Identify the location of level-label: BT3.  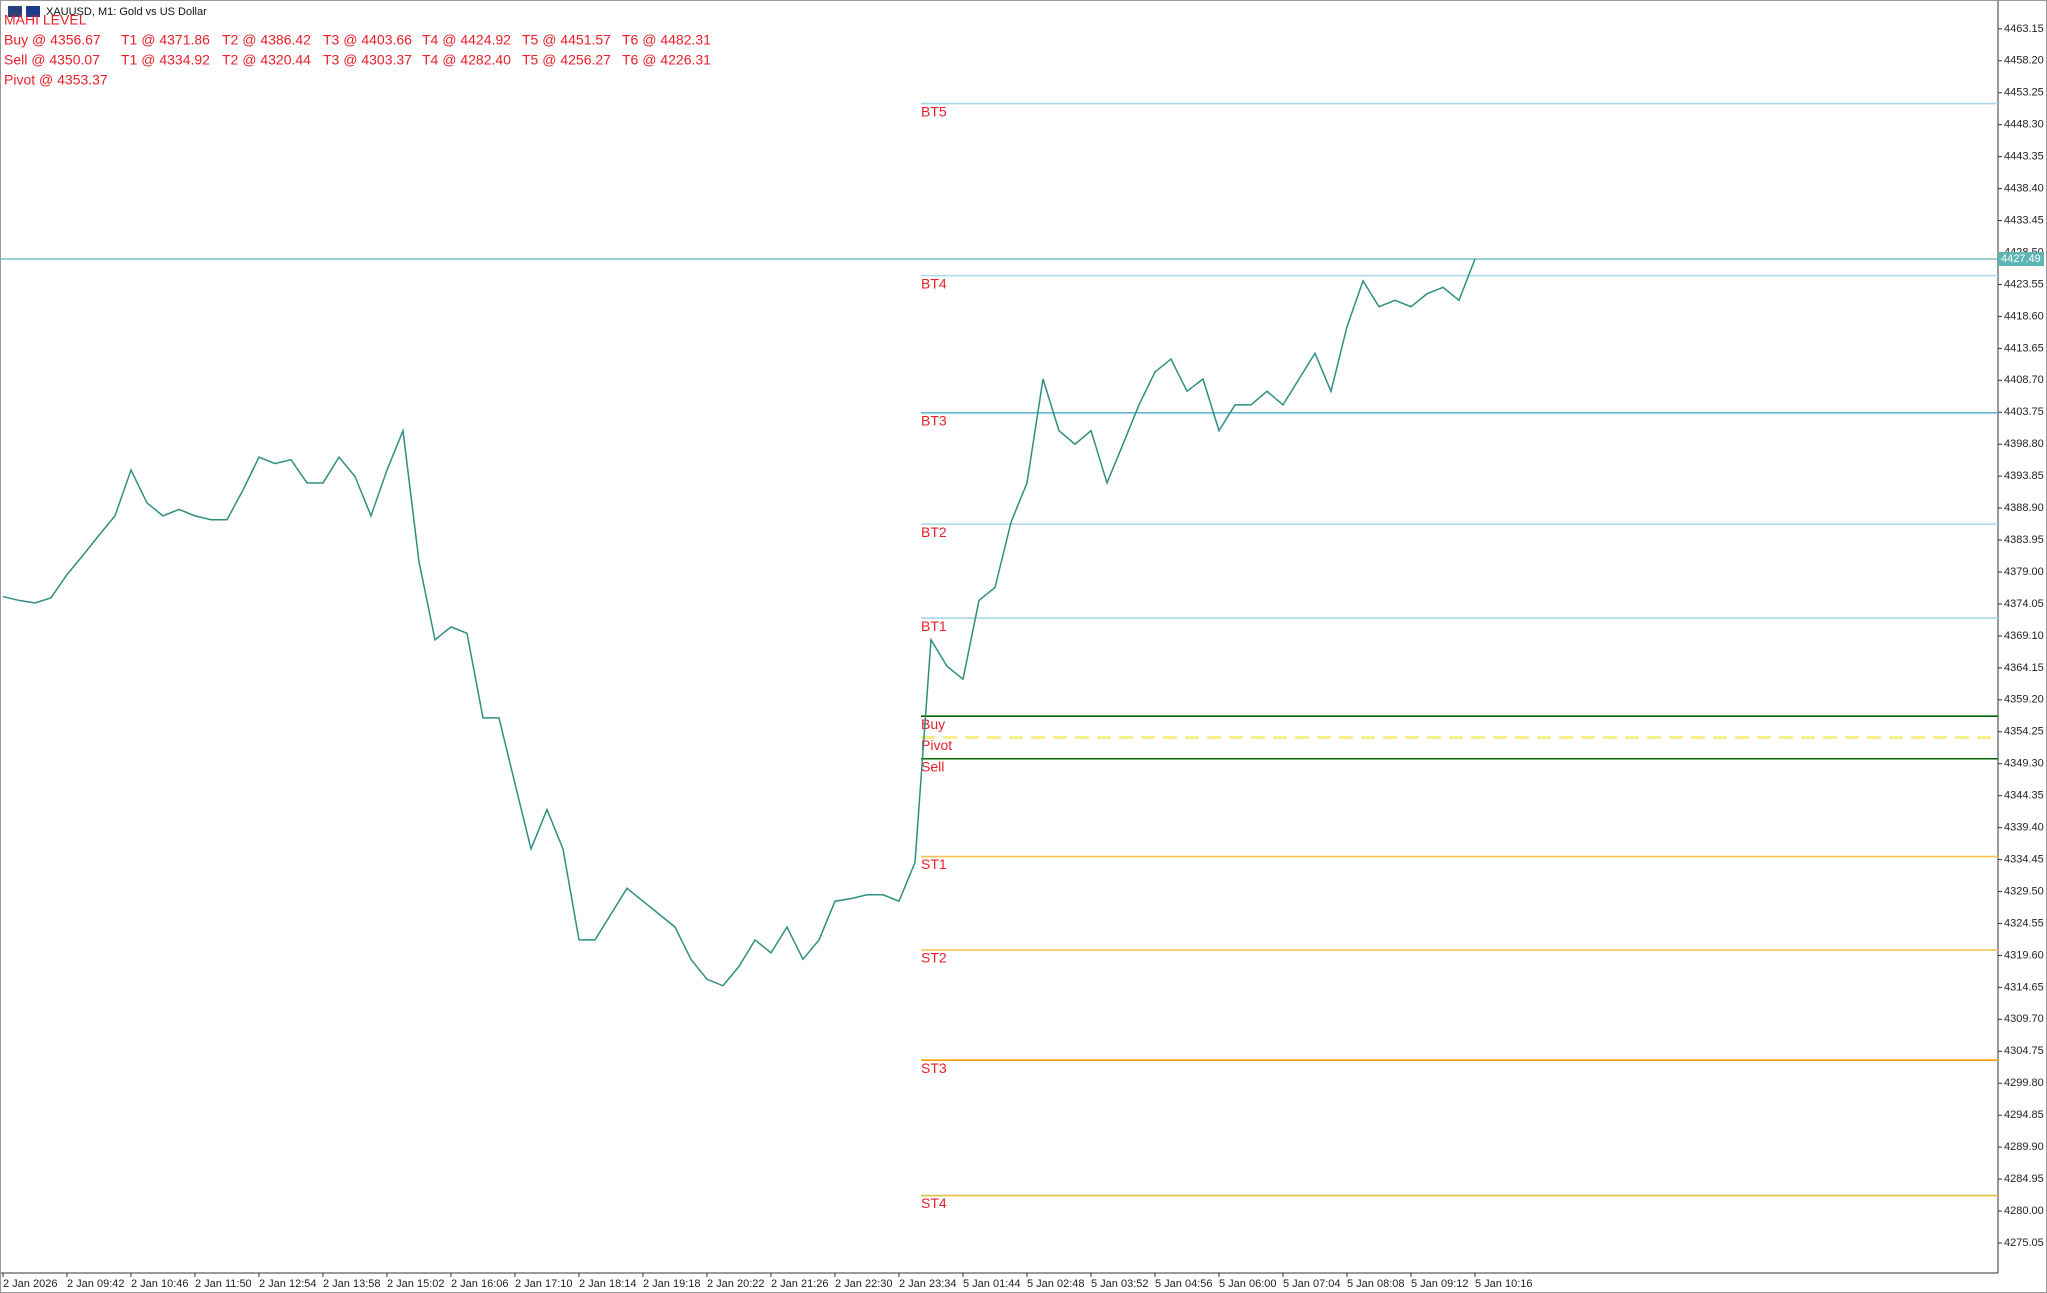
(934, 421).